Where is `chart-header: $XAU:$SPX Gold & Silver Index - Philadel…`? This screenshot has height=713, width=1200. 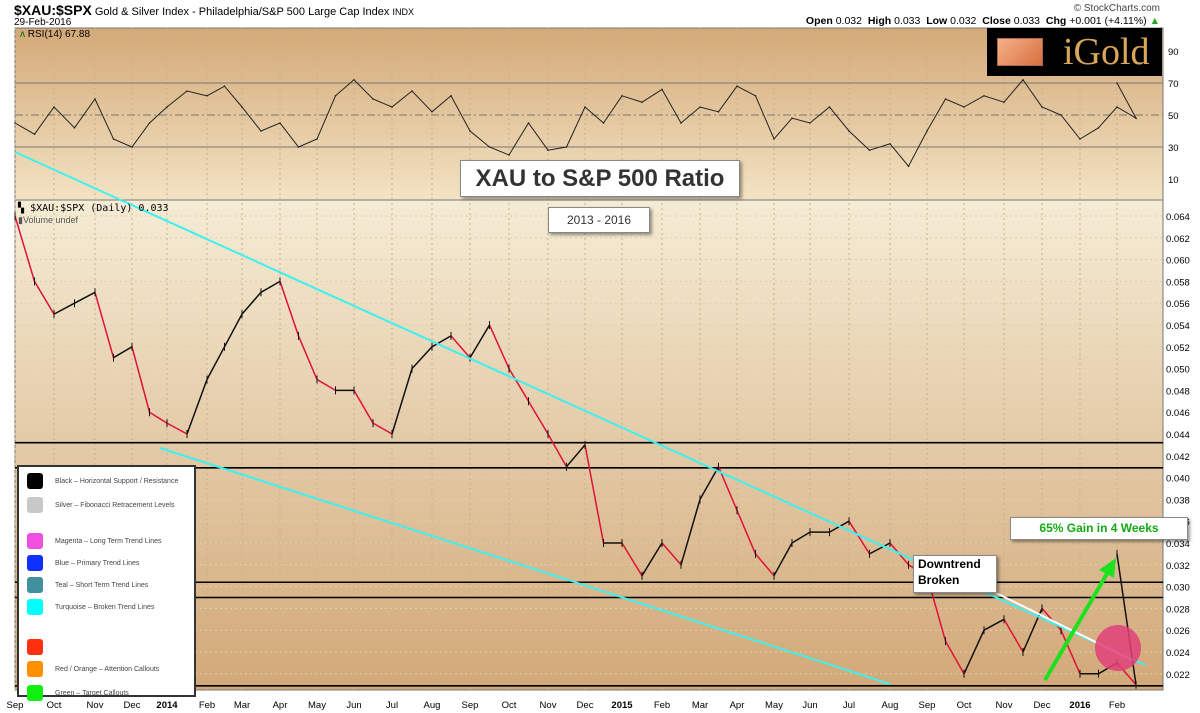
chart-header: $XAU:$SPX Gold & Silver Index - Philadel… is located at coordinates (214, 10).